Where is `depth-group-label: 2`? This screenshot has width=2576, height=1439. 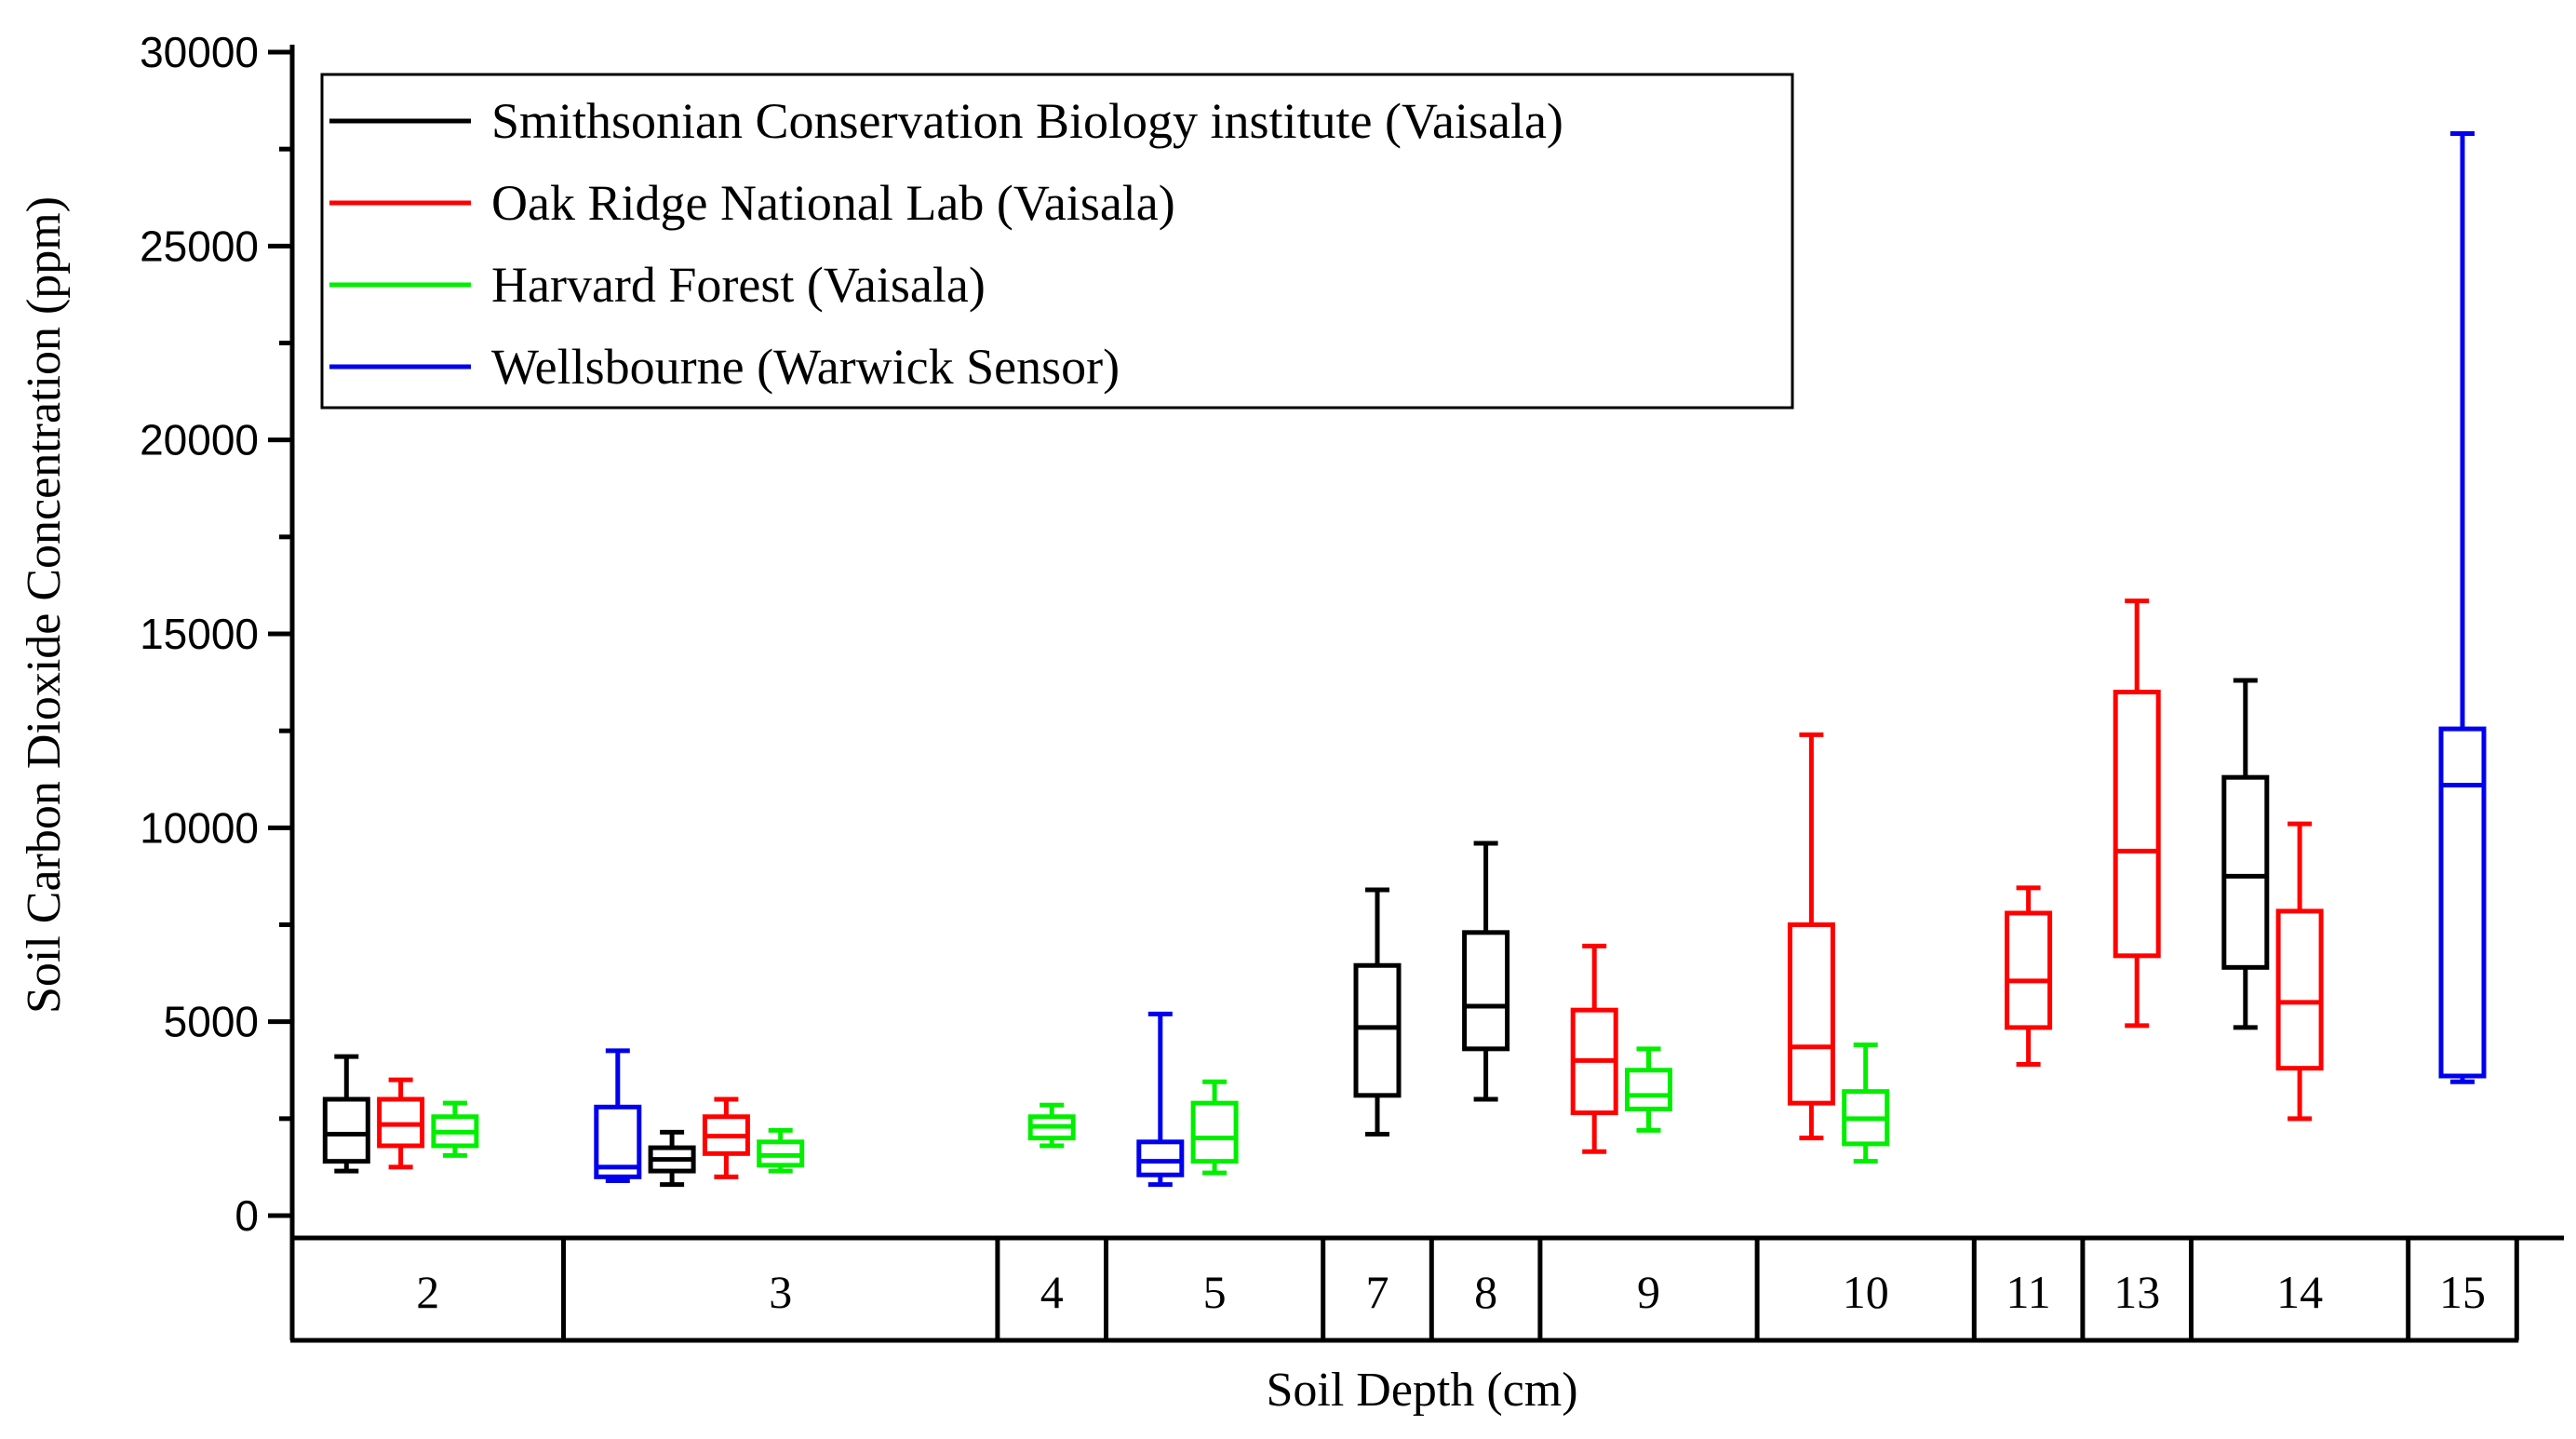 depth-group-label: 2 is located at coordinates (427, 1292).